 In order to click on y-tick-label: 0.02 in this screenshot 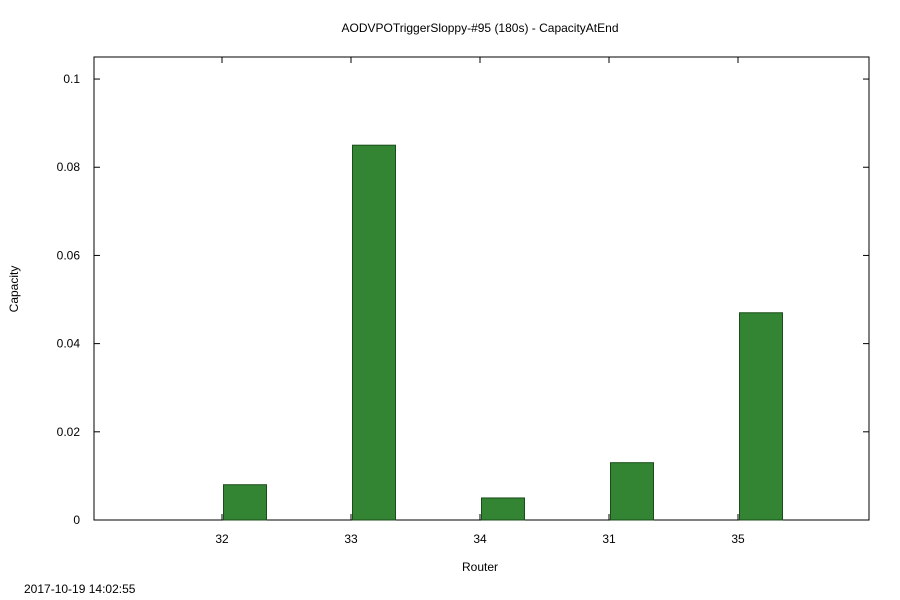, I will do `click(69, 432)`.